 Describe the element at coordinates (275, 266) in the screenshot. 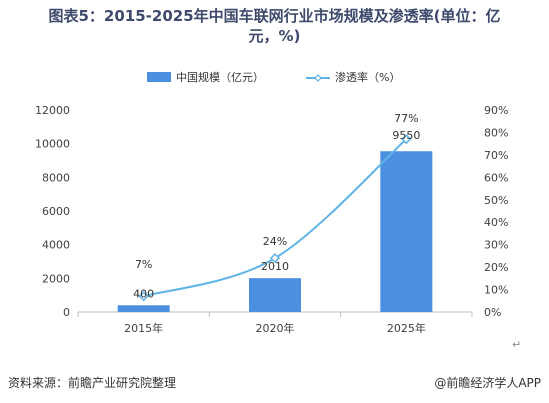

I see `bar-value-label: 2010` at that location.